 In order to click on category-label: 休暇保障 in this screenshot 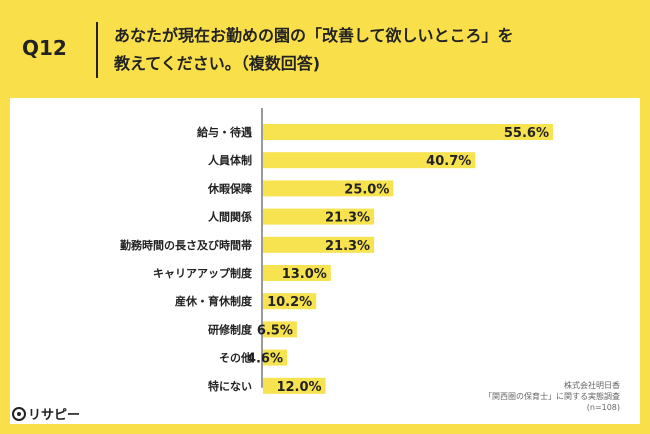, I will do `click(229, 188)`.